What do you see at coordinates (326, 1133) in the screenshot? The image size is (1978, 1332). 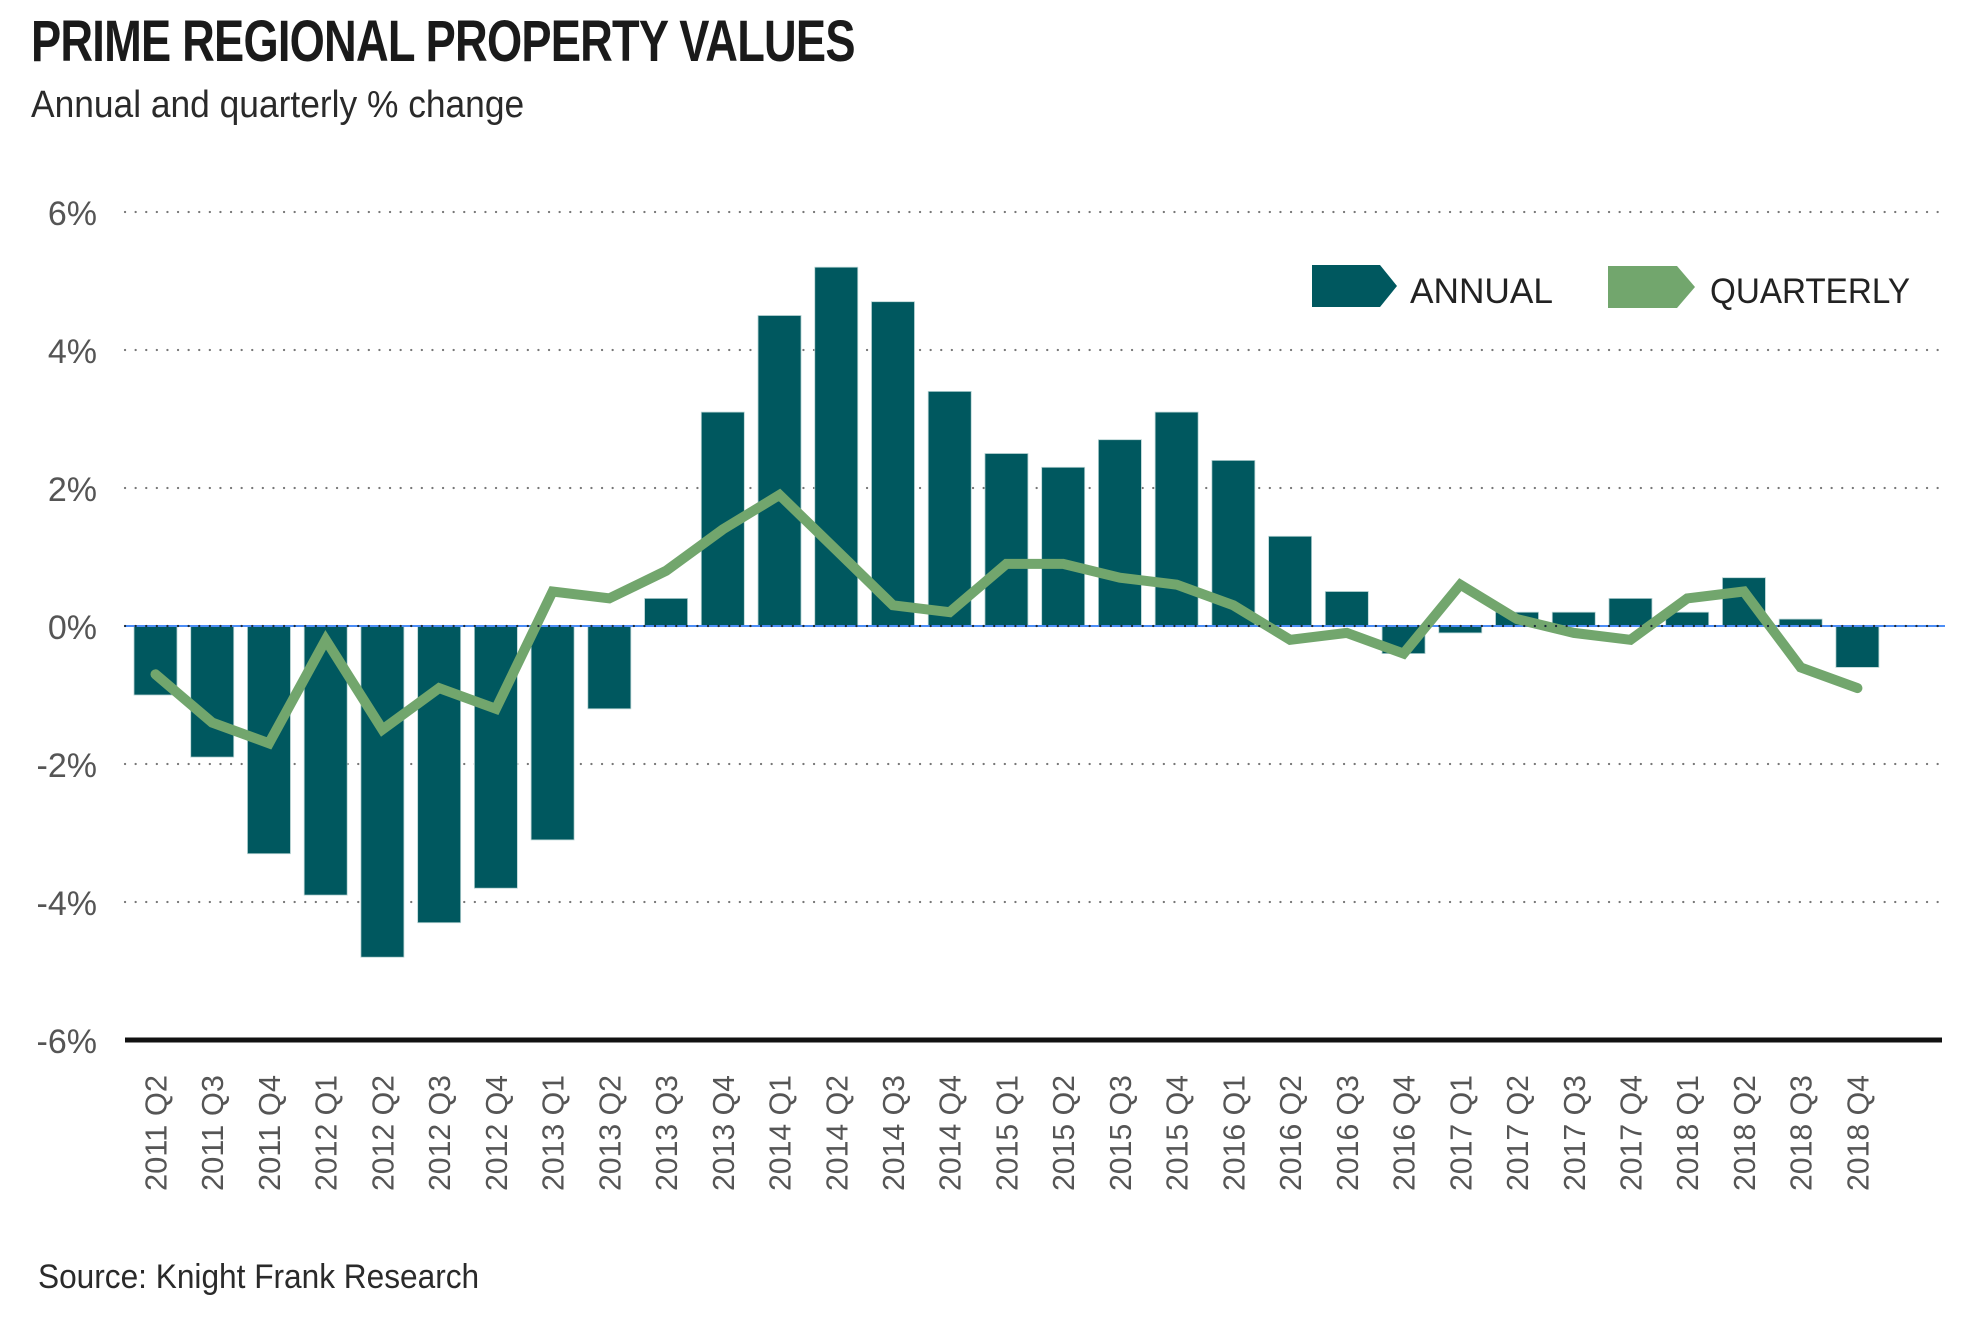 I see `x-tick-label: 2012 Q1` at bounding box center [326, 1133].